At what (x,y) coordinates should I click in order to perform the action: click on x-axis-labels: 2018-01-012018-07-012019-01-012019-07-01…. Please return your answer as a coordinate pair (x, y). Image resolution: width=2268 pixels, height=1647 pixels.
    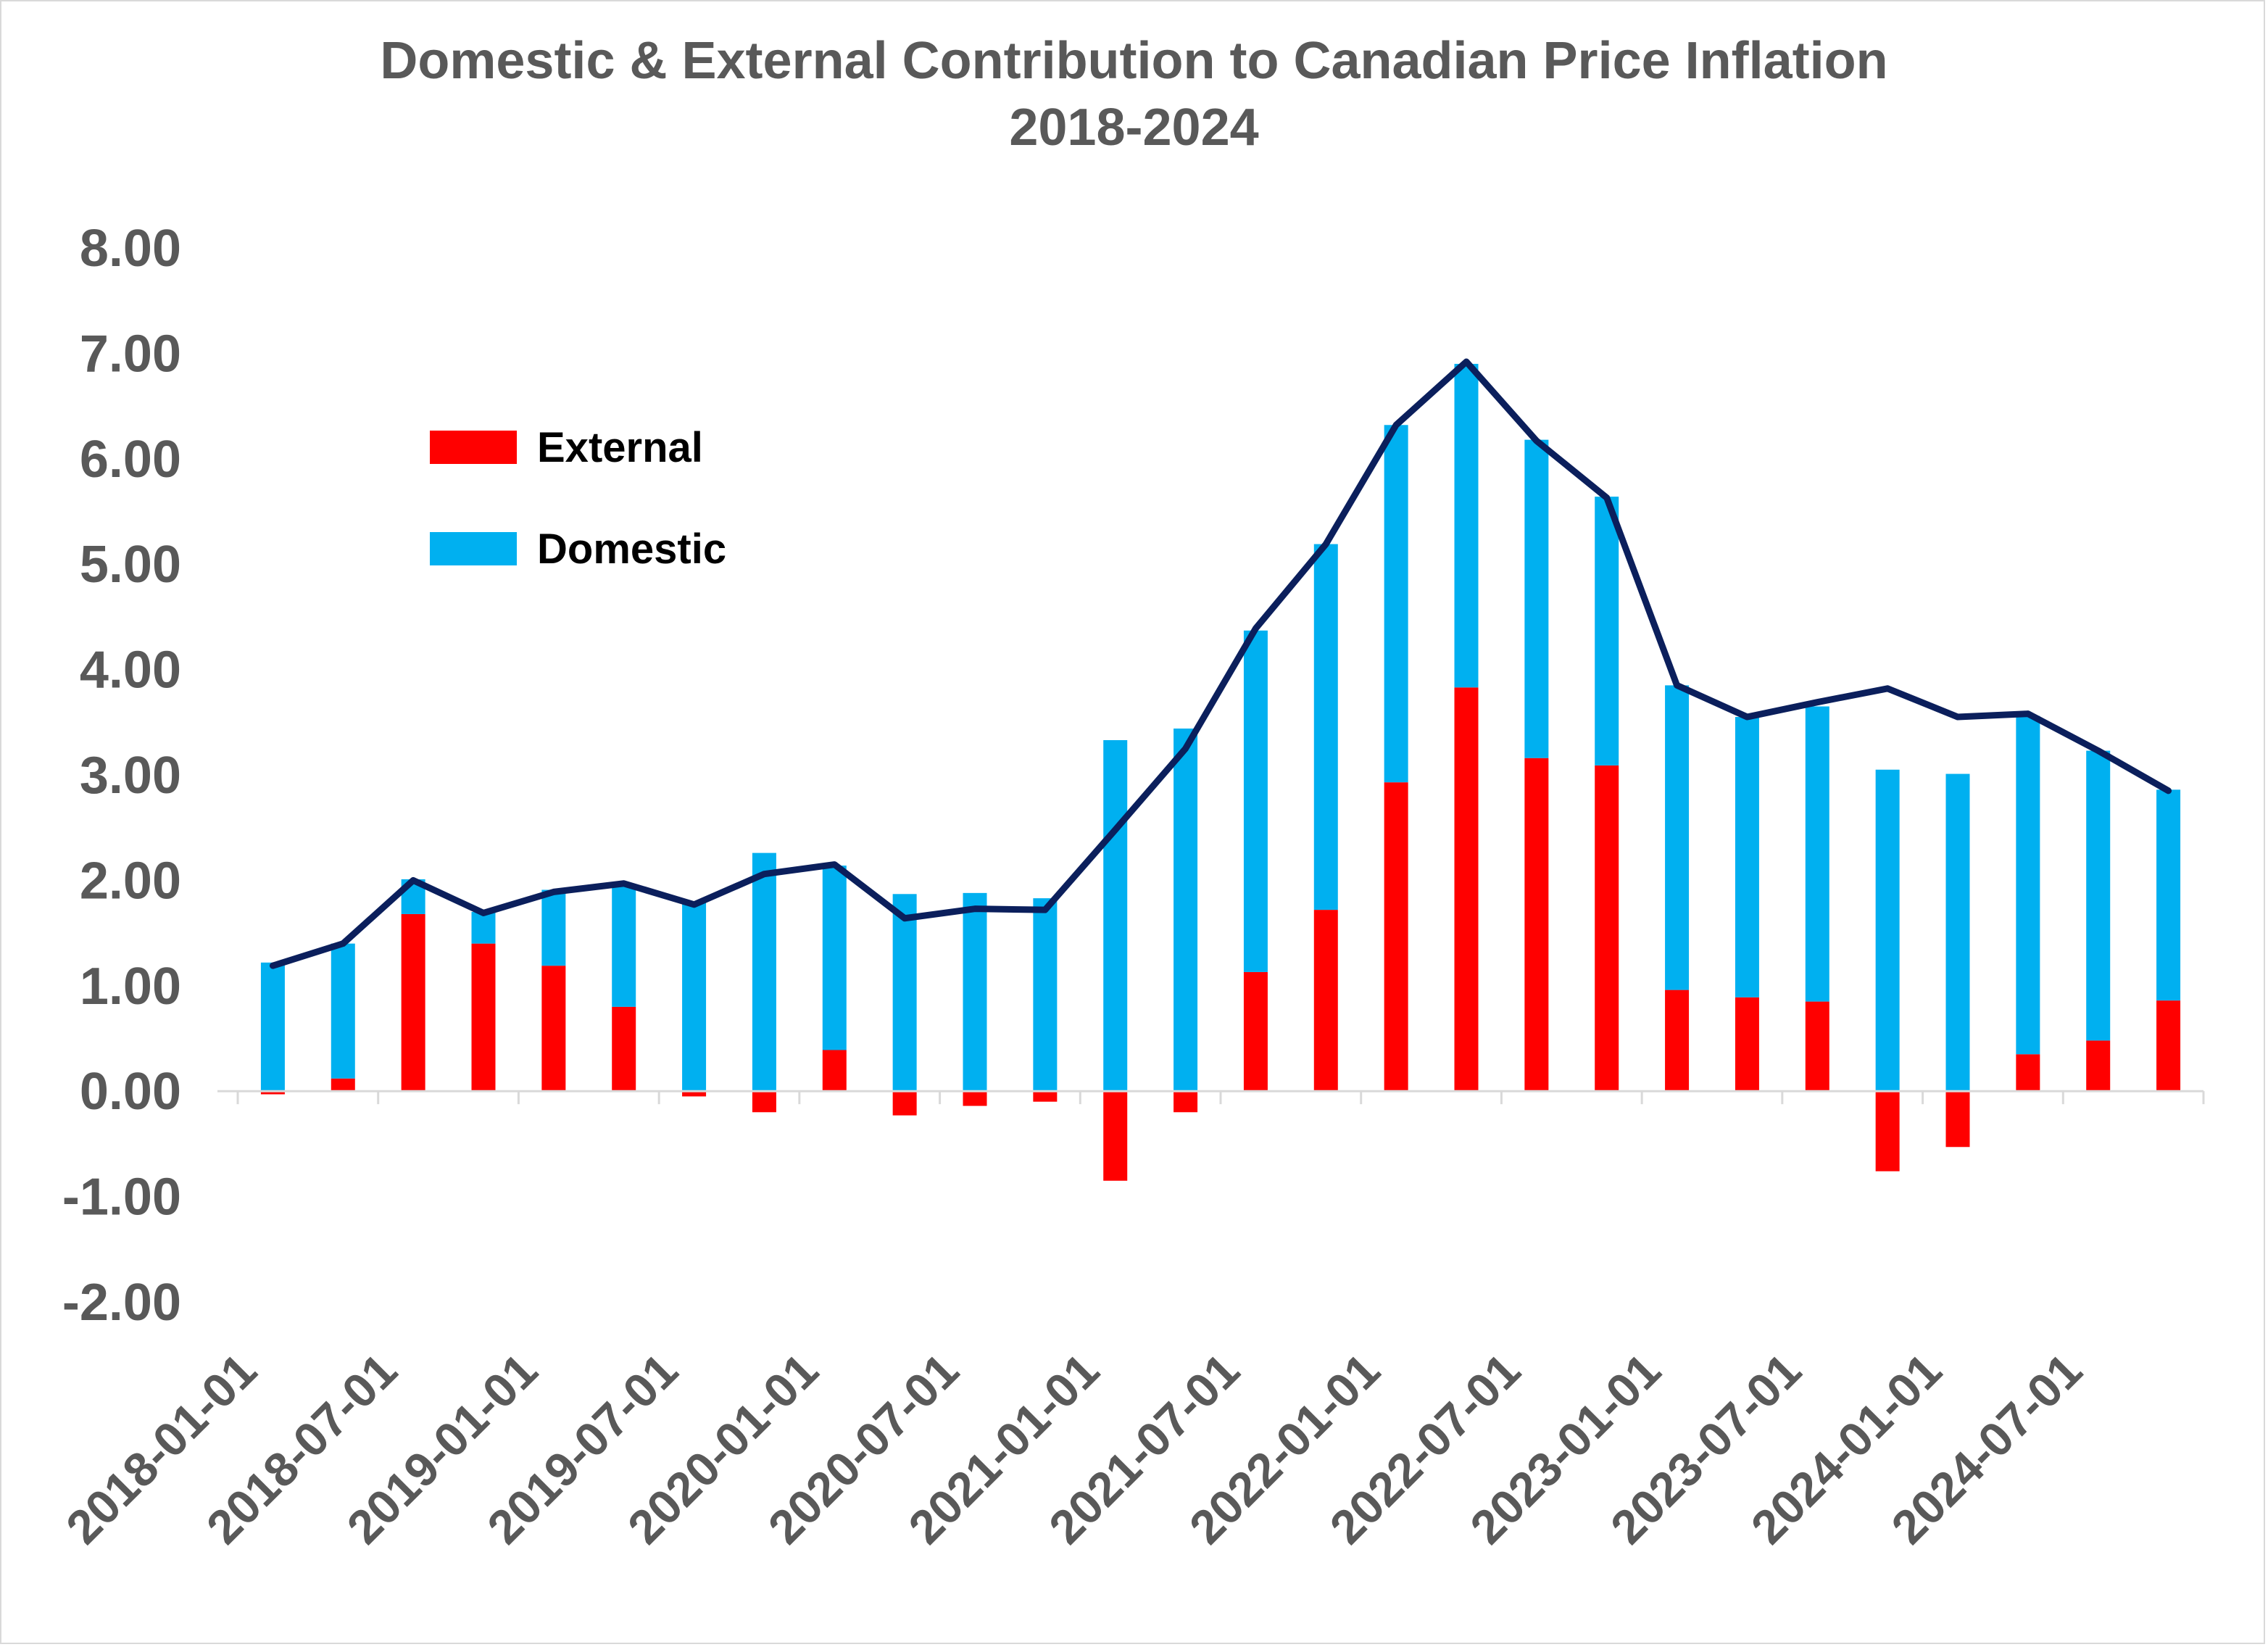
    Looking at the image, I should click on (1074, 1448).